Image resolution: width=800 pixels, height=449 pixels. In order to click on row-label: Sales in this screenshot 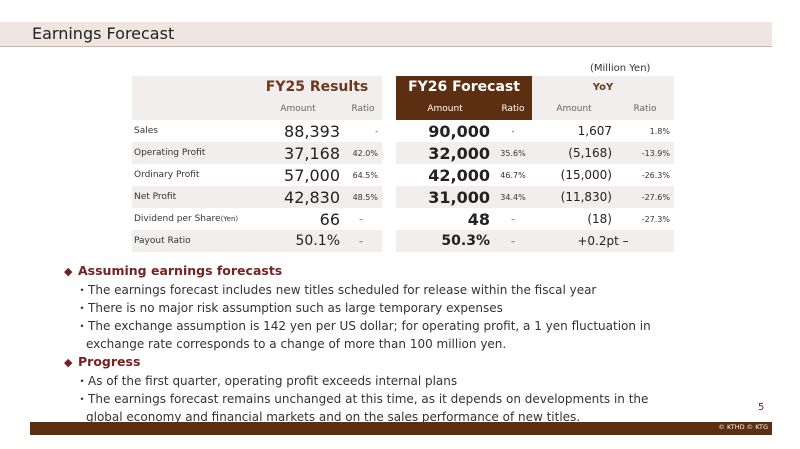, I will do `click(146, 131)`.